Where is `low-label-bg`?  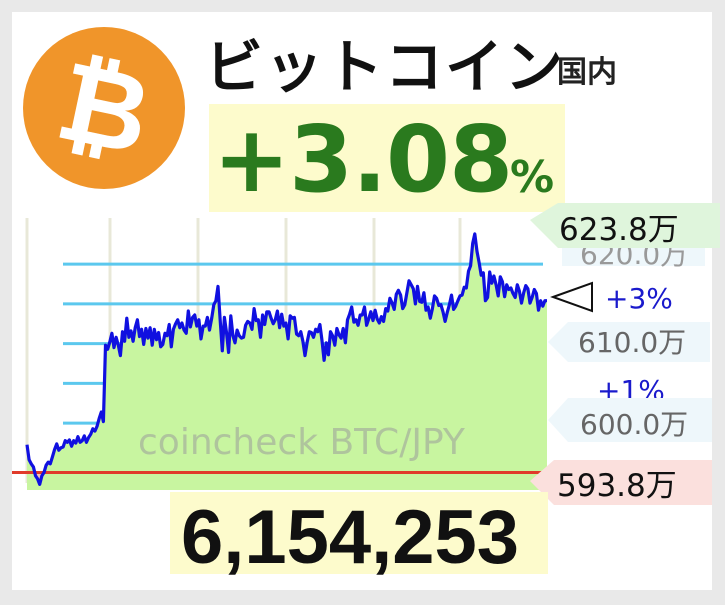 low-label-bg is located at coordinates (621, 482).